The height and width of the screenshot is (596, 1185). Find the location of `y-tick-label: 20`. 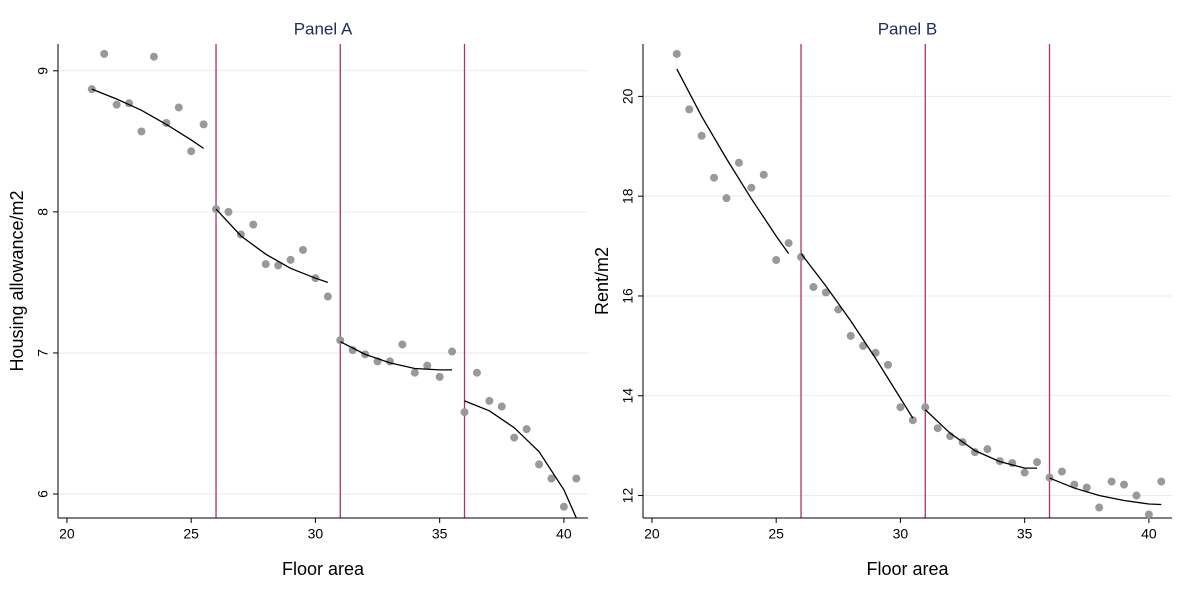

y-tick-label: 20 is located at coordinates (628, 96).